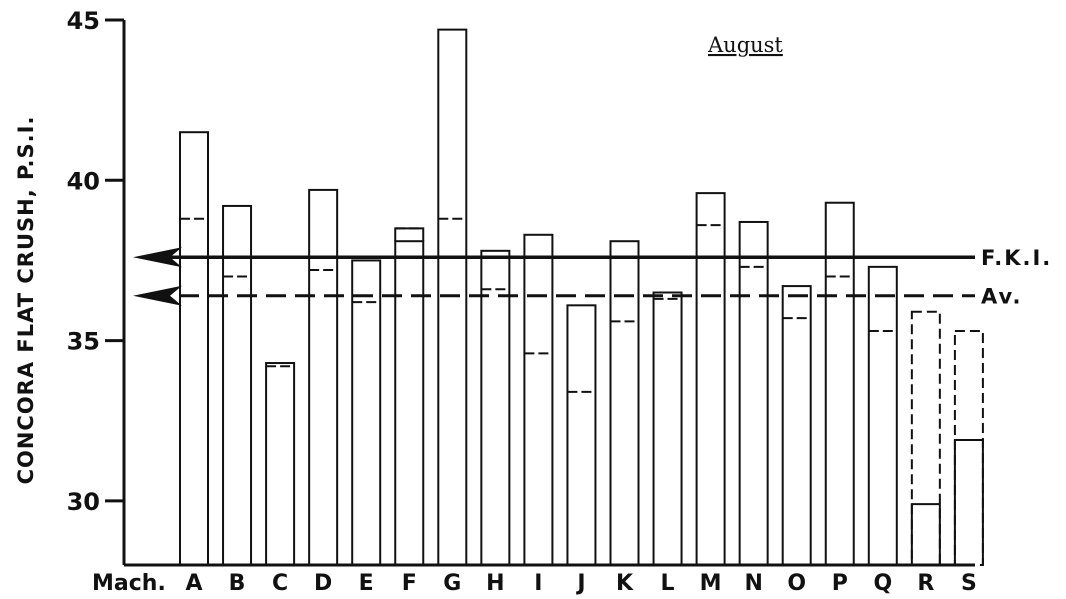  Describe the element at coordinates (925, 583) in the screenshot. I see `category-label: R` at that location.